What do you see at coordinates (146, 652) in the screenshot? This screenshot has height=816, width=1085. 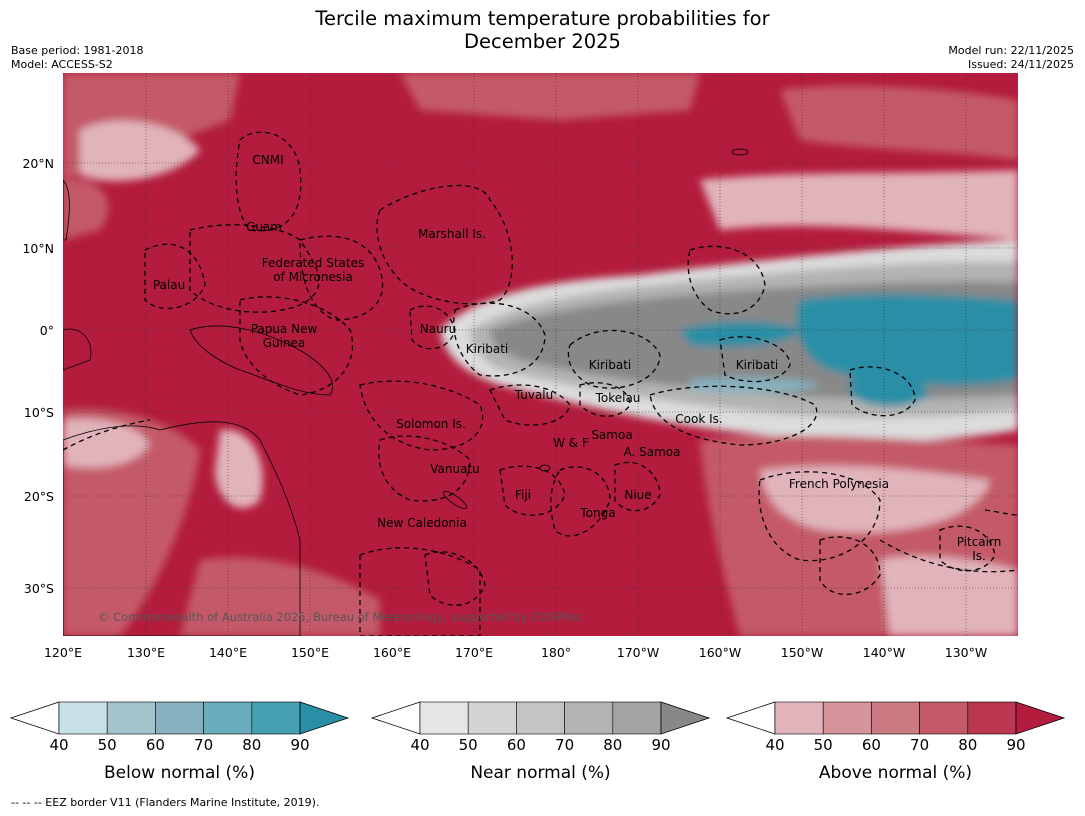 I see `lon-tick-label: 130°E` at bounding box center [146, 652].